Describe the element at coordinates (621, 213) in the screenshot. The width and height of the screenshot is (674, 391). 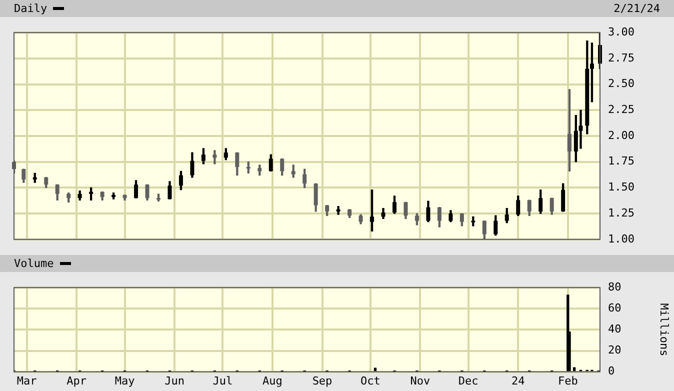
I see `y-tick-label: 1.25` at that location.